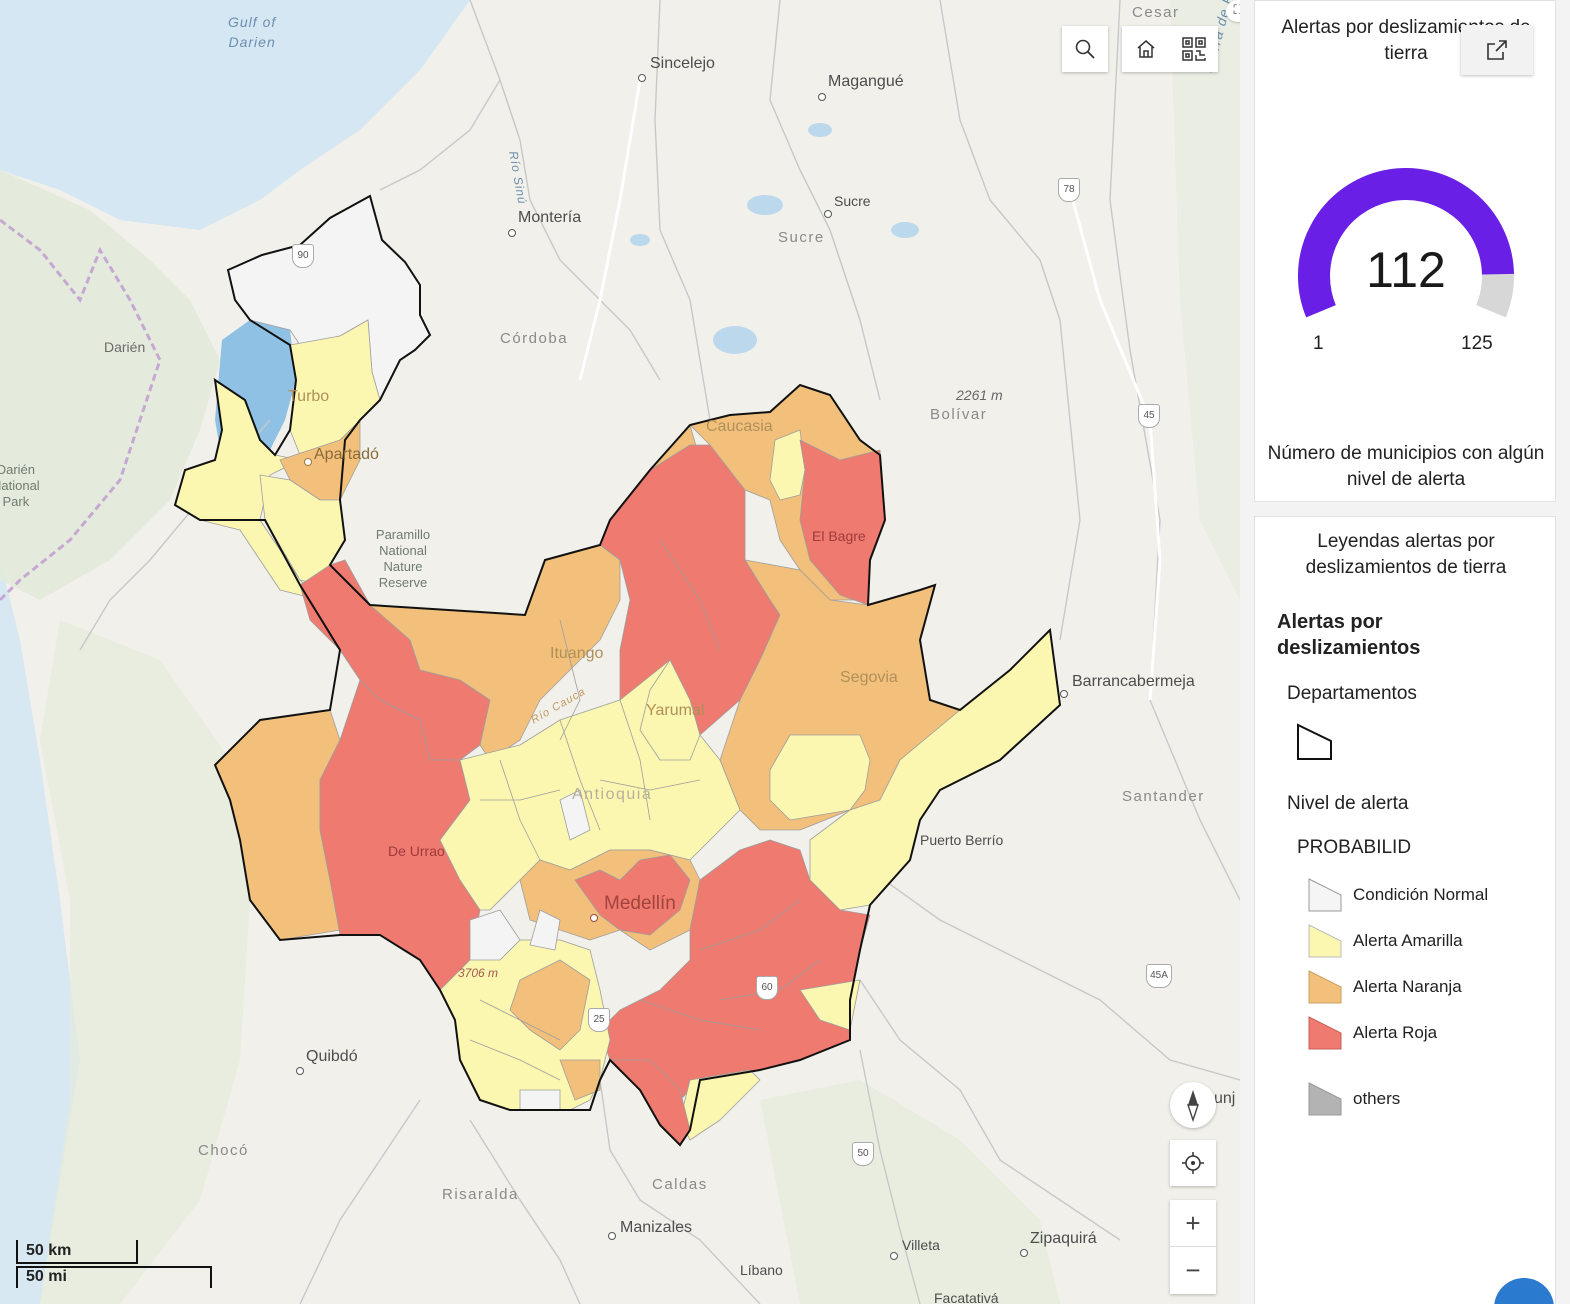 This screenshot has width=1570, height=1304. Describe the element at coordinates (640, 903) in the screenshot. I see `label-medellin: Medellín` at that location.